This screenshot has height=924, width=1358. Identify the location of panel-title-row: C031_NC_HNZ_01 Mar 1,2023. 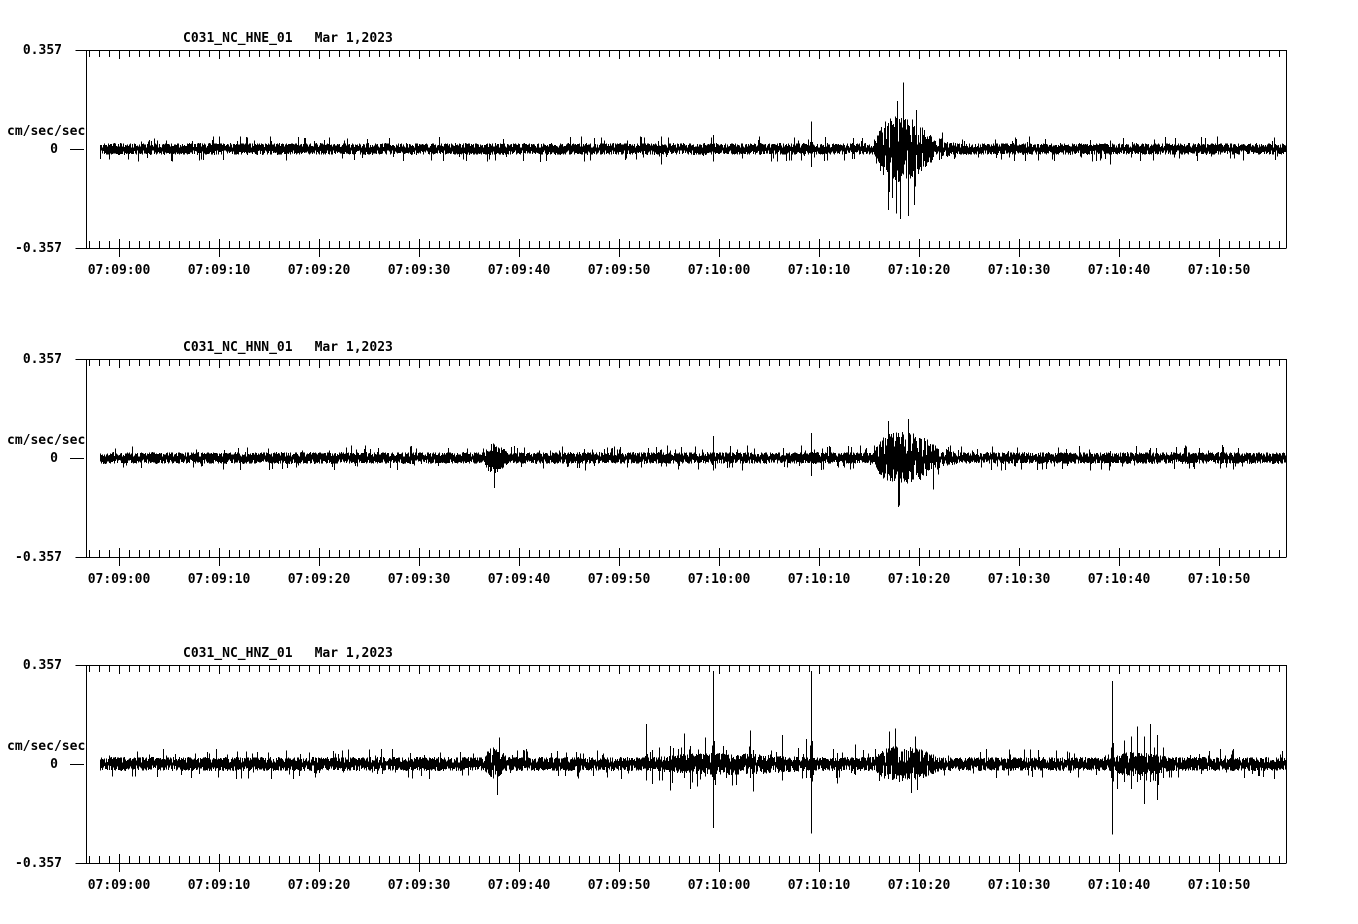
(288, 653).